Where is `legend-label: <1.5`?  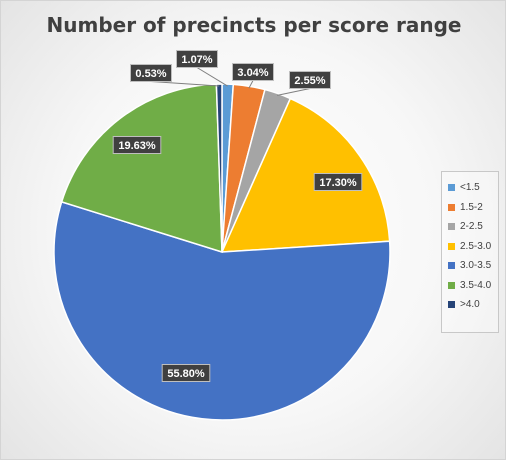 legend-label: <1.5 is located at coordinates (470, 188).